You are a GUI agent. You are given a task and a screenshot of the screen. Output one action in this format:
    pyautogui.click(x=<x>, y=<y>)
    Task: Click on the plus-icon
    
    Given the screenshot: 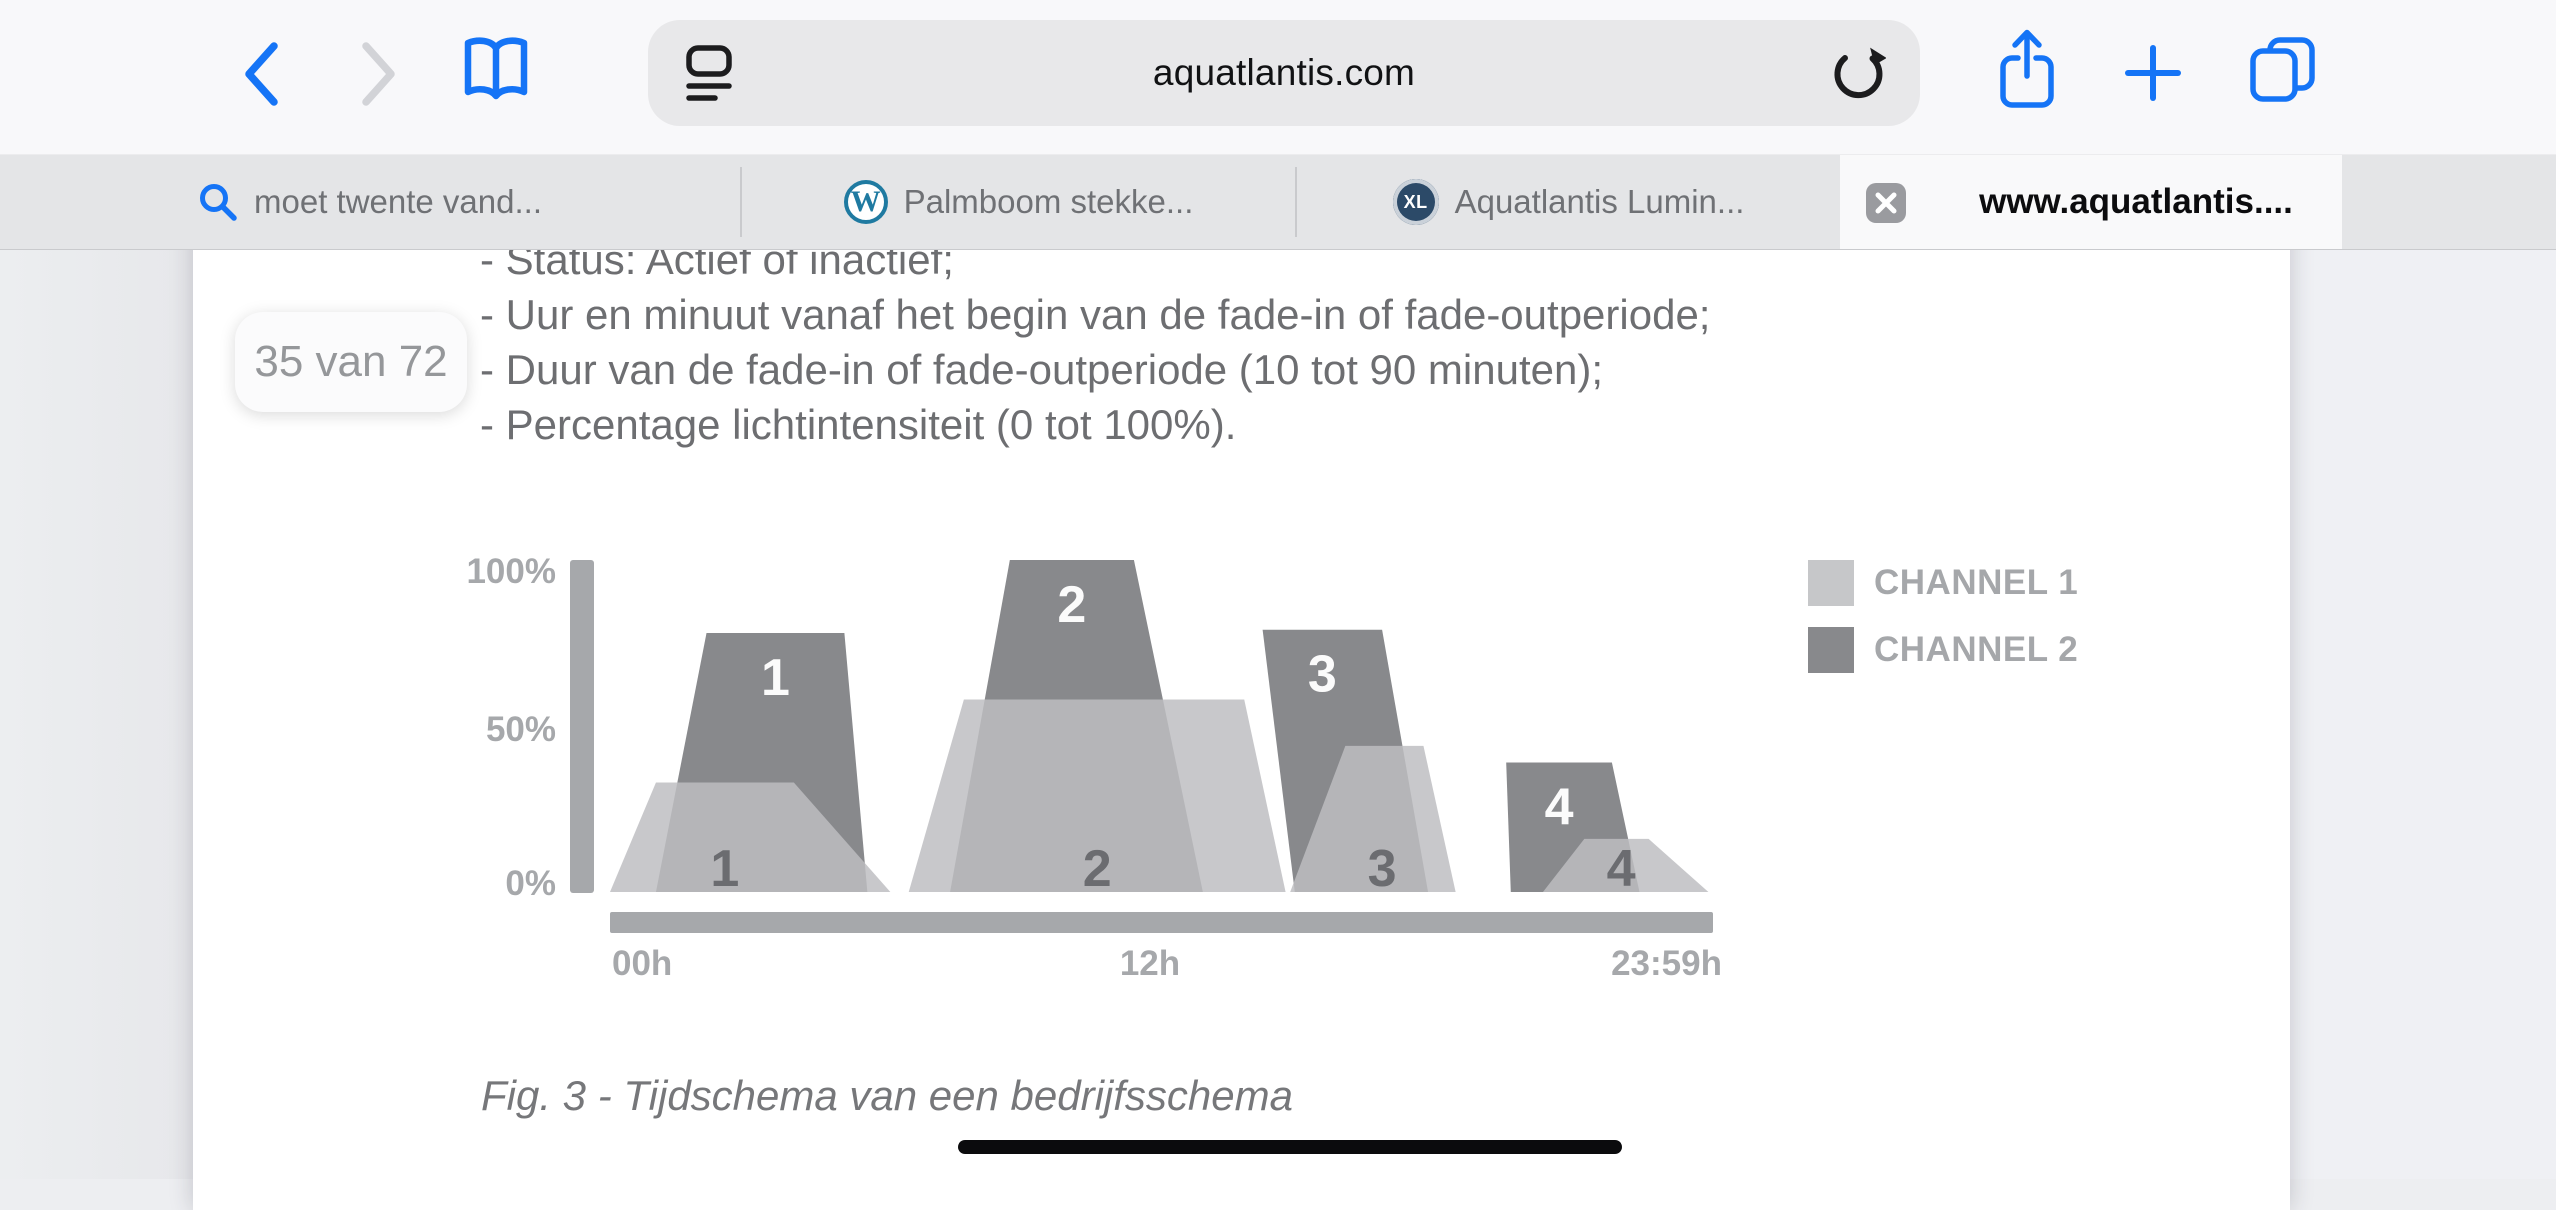 What is the action you would take?
    pyautogui.click(x=2153, y=73)
    